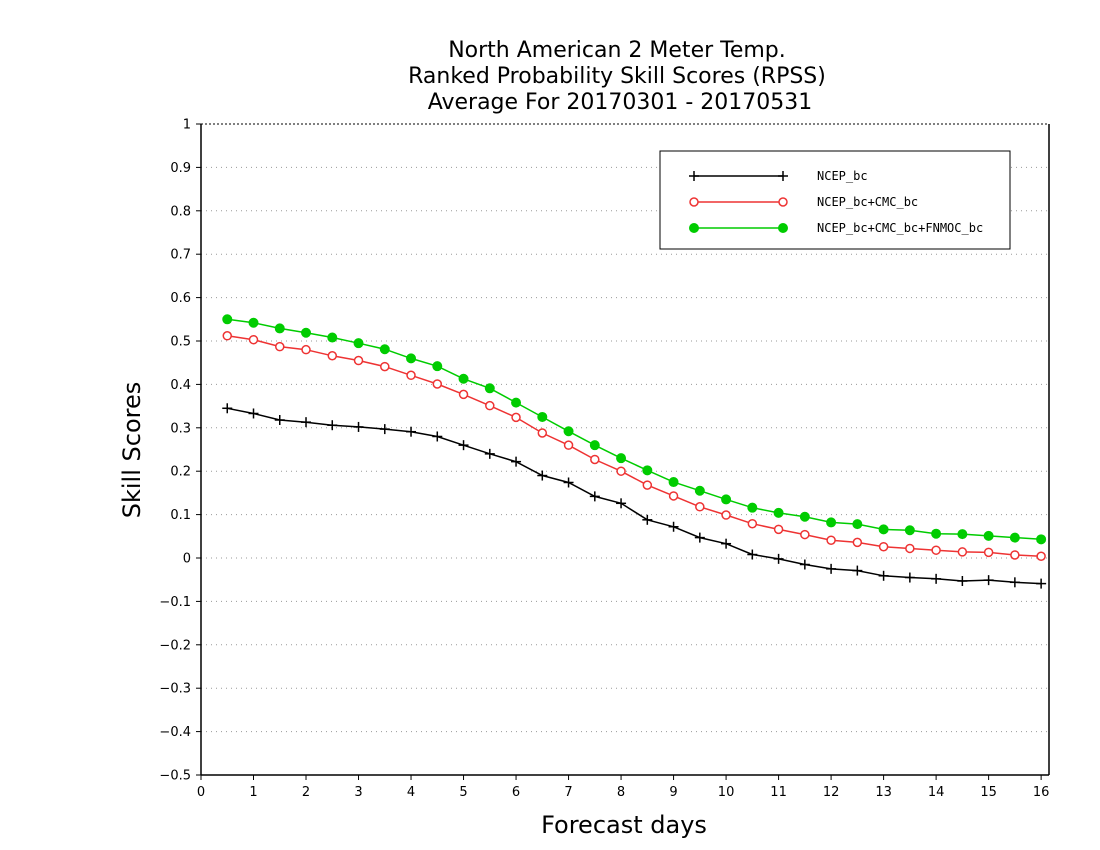  I want to click on y-tick-label-10: 0.5, so click(180, 342).